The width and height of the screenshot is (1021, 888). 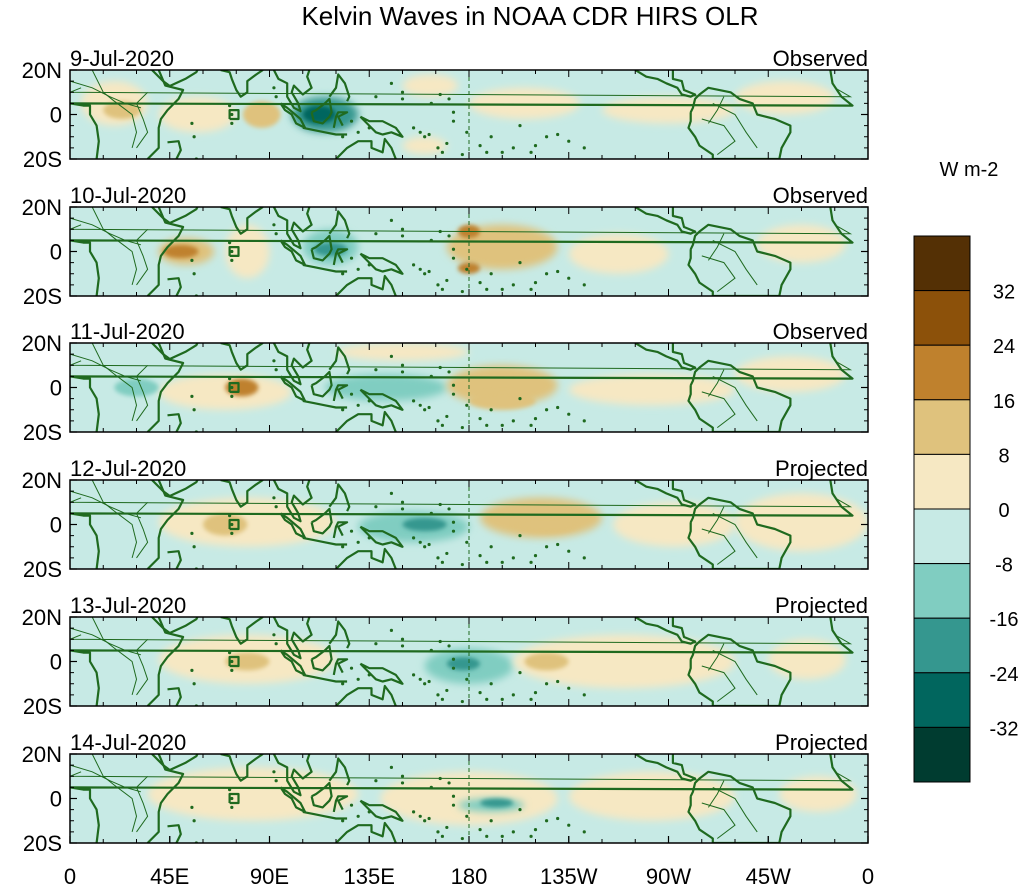 What do you see at coordinates (1004, 729) in the screenshot?
I see `colorbar-tick-label: -32` at bounding box center [1004, 729].